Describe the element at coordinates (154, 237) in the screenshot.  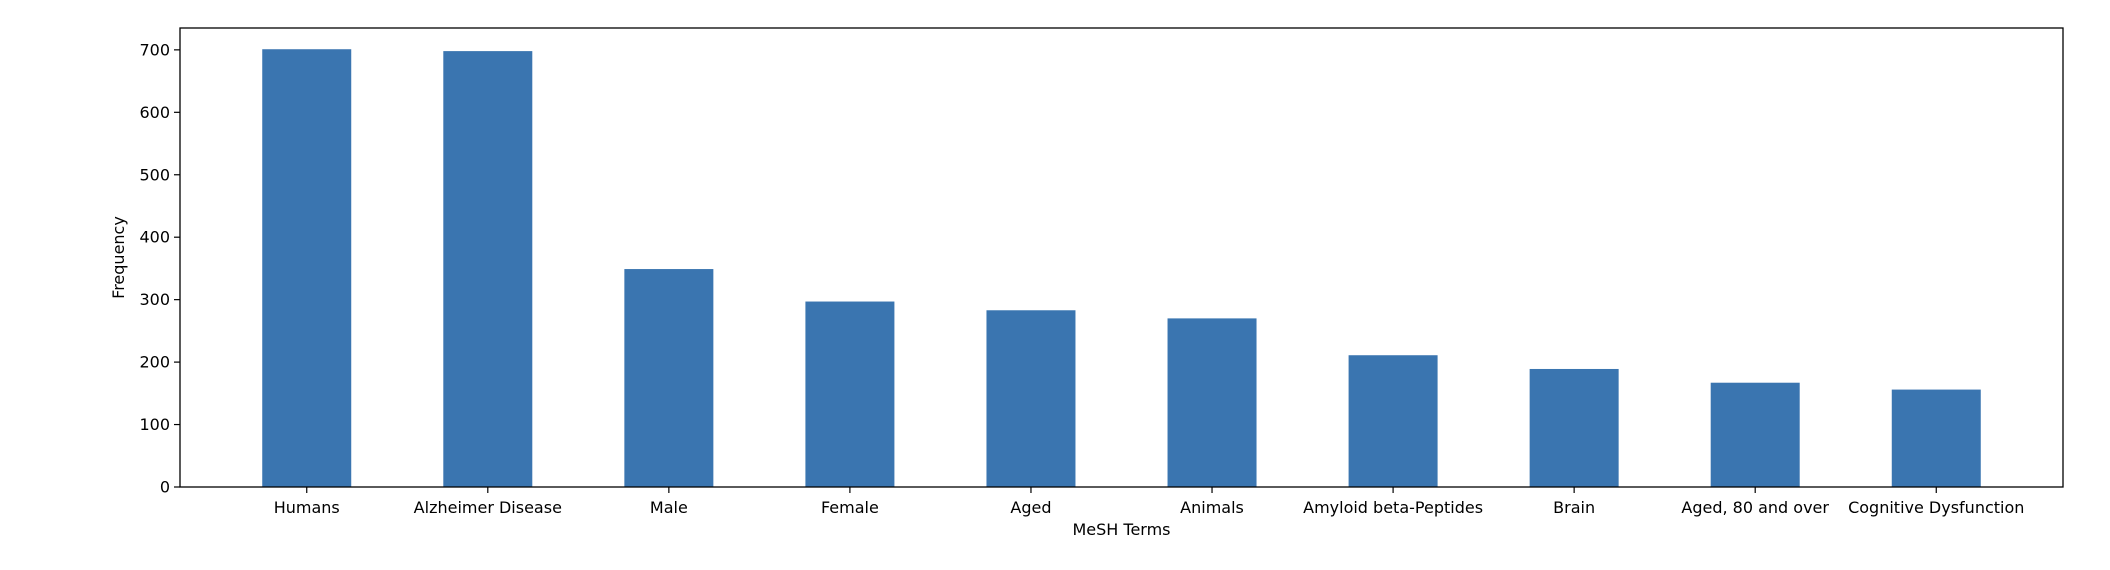
I see `y-tick-label-4: 400` at that location.